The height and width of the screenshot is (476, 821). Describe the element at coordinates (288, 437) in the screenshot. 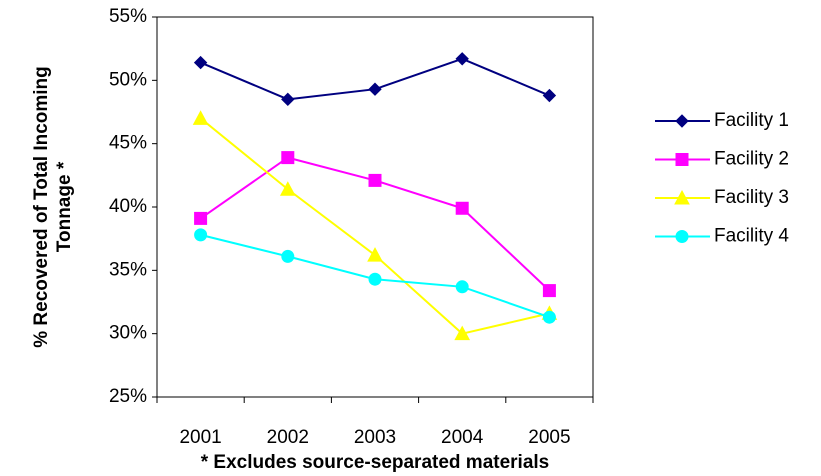

I see `x-tick-label: 2002` at that location.